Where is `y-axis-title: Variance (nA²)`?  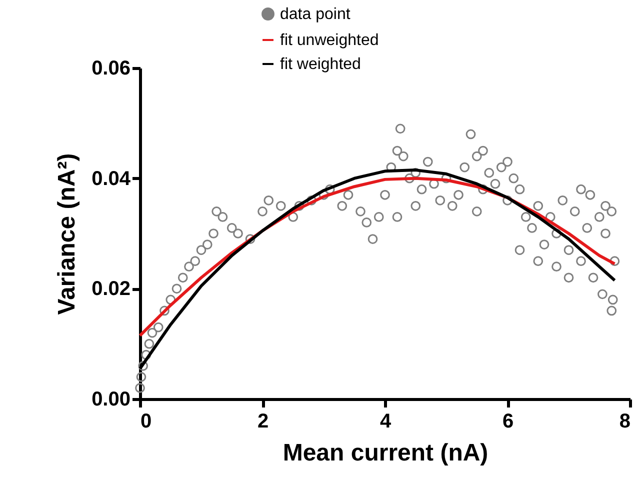 y-axis-title: Variance (nA²) is located at coordinates (67, 234).